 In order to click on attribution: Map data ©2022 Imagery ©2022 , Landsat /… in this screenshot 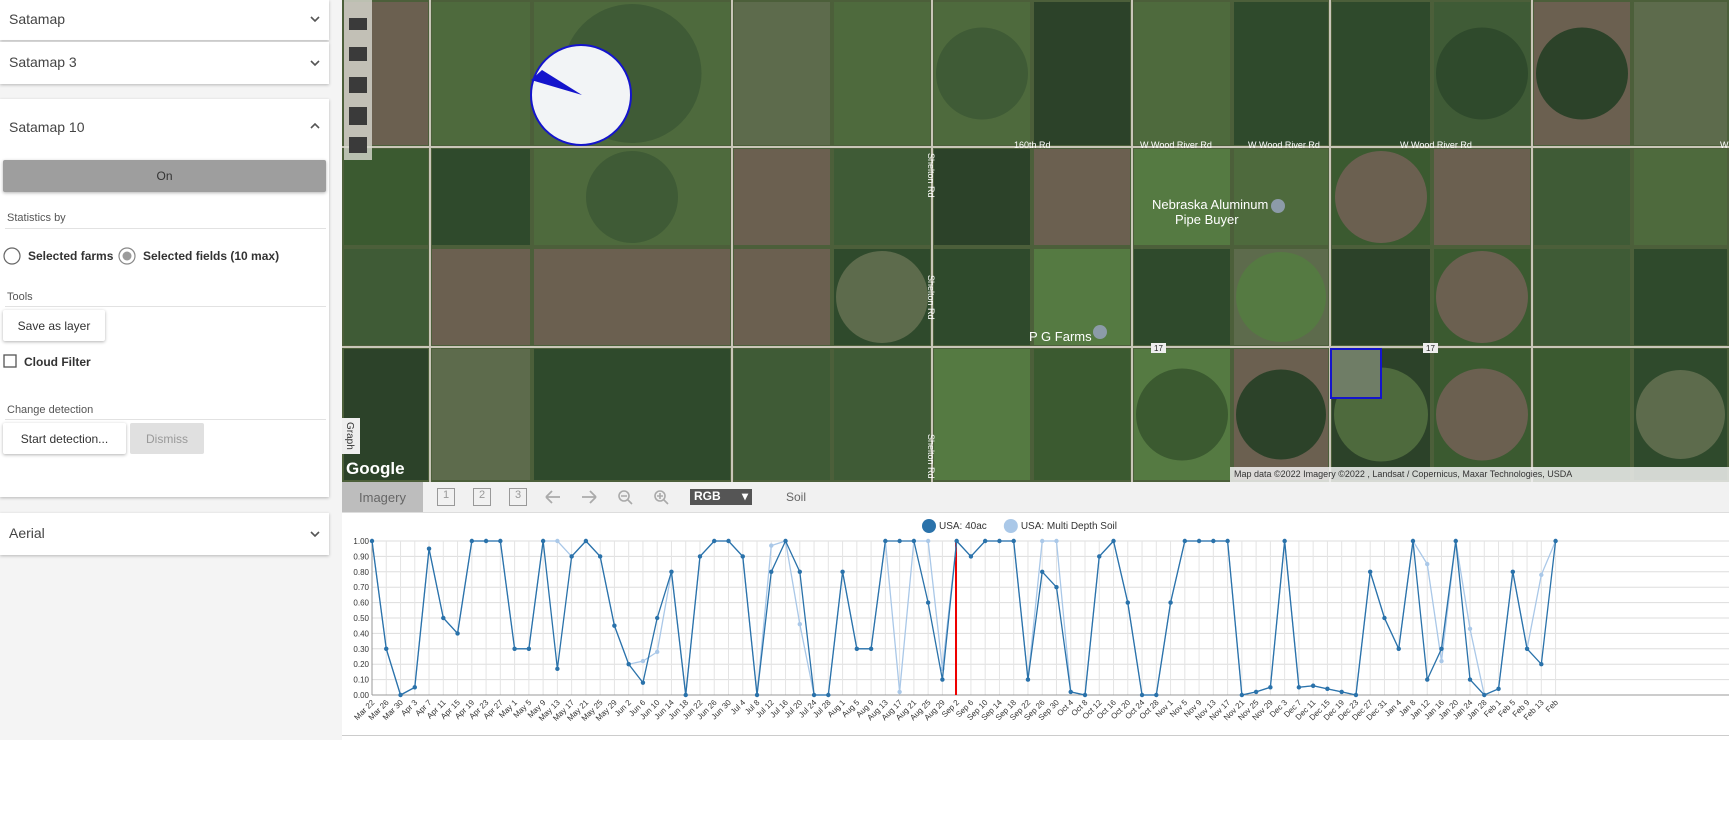, I will do `click(1403, 474)`.